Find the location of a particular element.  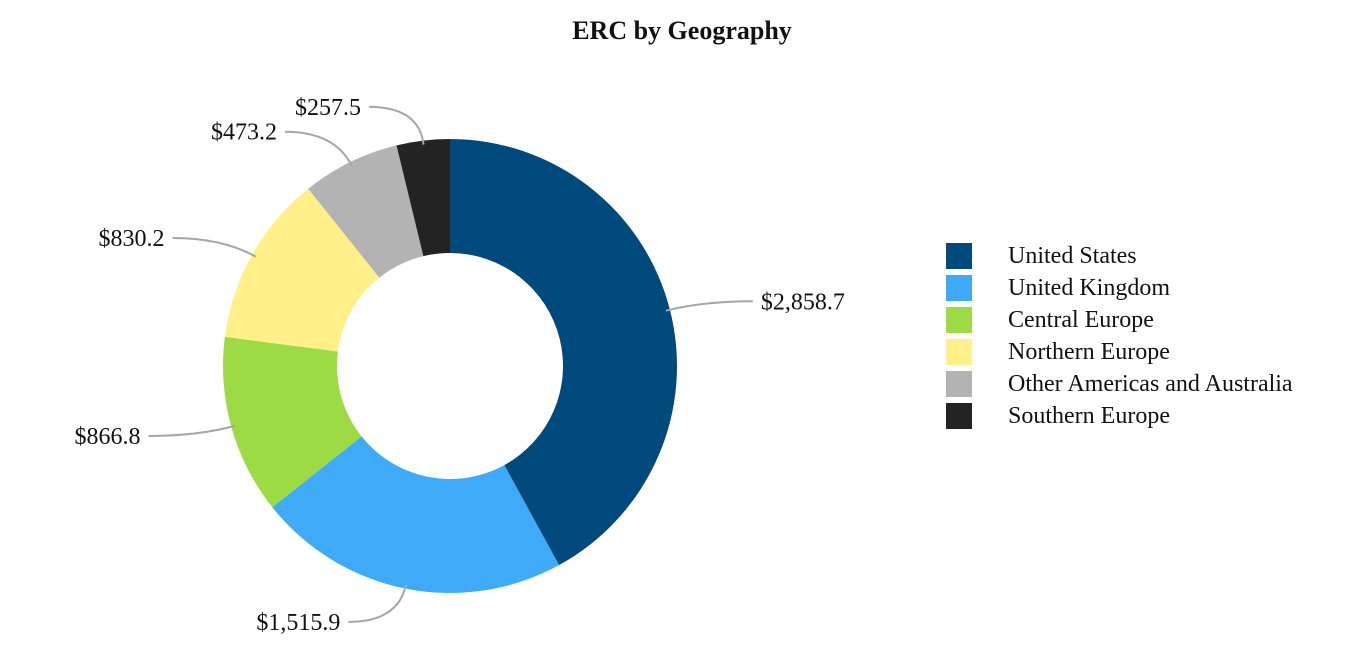

legend-label: Northern Europe is located at coordinates (1089, 351).